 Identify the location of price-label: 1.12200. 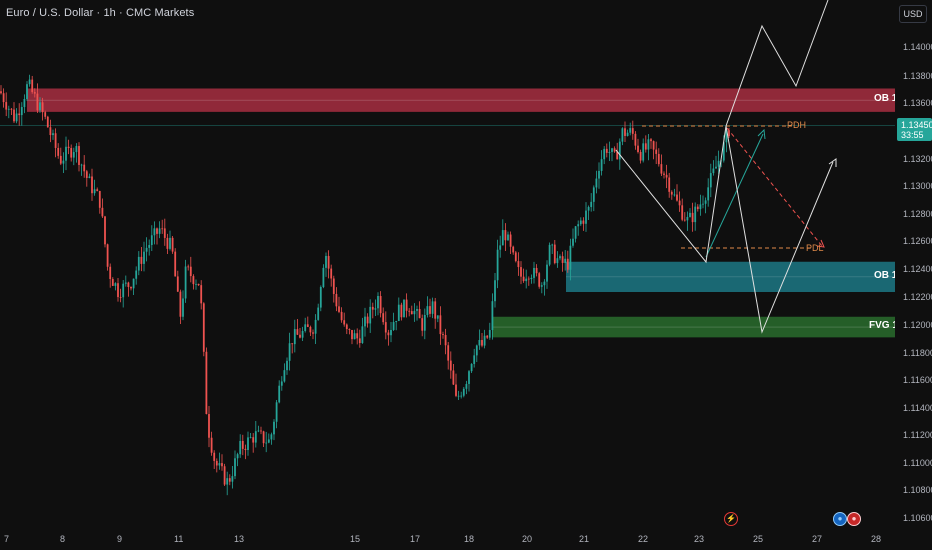
(917, 297).